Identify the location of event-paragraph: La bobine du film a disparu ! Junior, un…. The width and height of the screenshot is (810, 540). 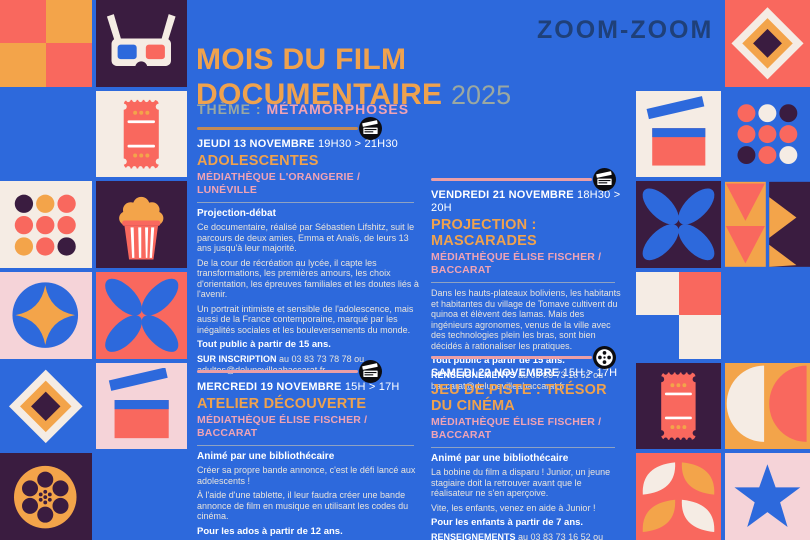
(521, 482).